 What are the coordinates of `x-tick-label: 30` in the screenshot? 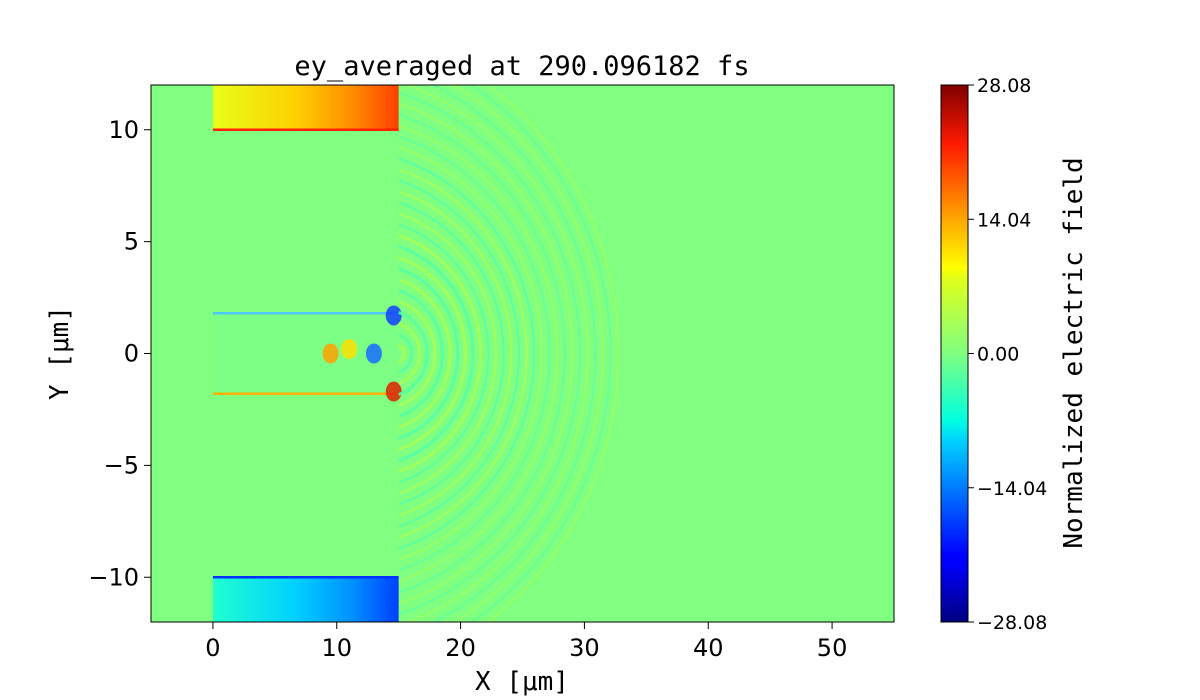 It's located at (584, 648).